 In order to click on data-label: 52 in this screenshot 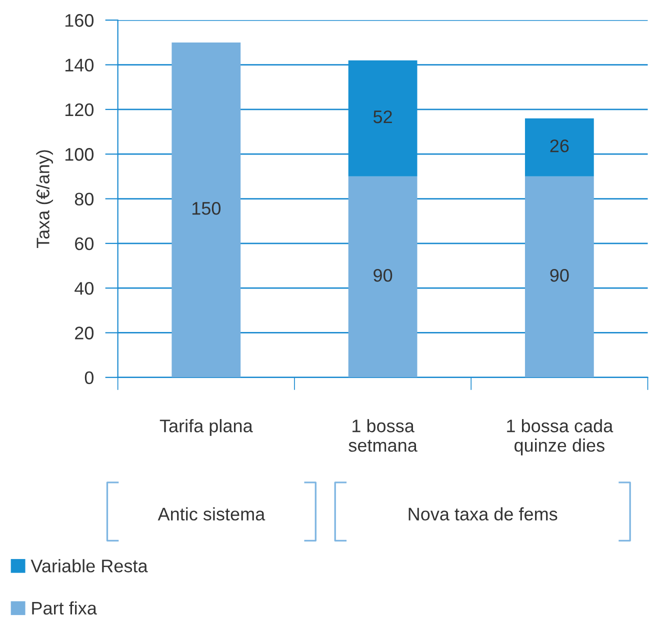, I will do `click(382, 117)`.